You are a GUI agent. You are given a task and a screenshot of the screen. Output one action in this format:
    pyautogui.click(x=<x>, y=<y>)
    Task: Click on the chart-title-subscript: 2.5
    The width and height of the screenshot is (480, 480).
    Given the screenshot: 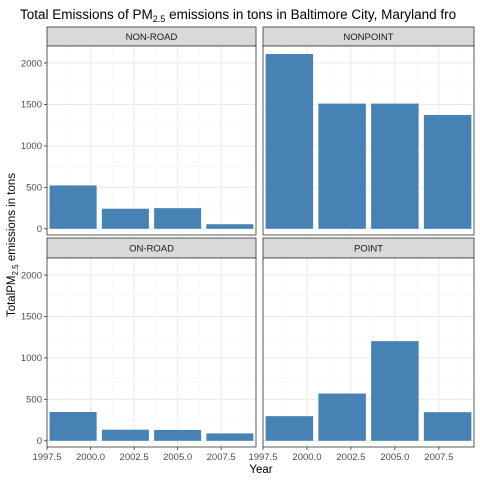 What is the action you would take?
    pyautogui.click(x=159, y=19)
    